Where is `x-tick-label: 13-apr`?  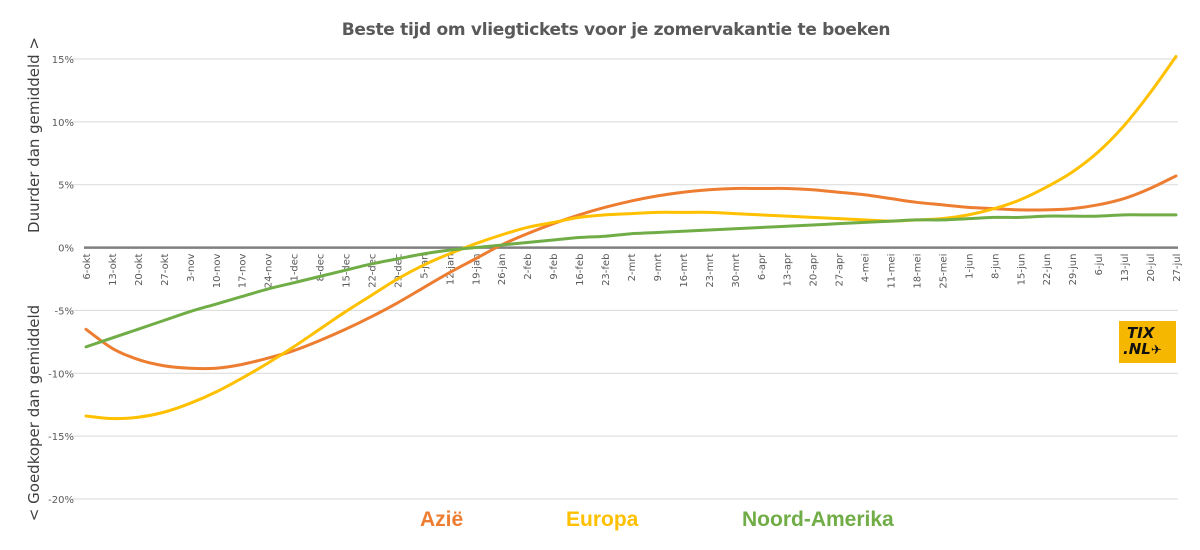
x-tick-label: 13-apr is located at coordinates (788, 270).